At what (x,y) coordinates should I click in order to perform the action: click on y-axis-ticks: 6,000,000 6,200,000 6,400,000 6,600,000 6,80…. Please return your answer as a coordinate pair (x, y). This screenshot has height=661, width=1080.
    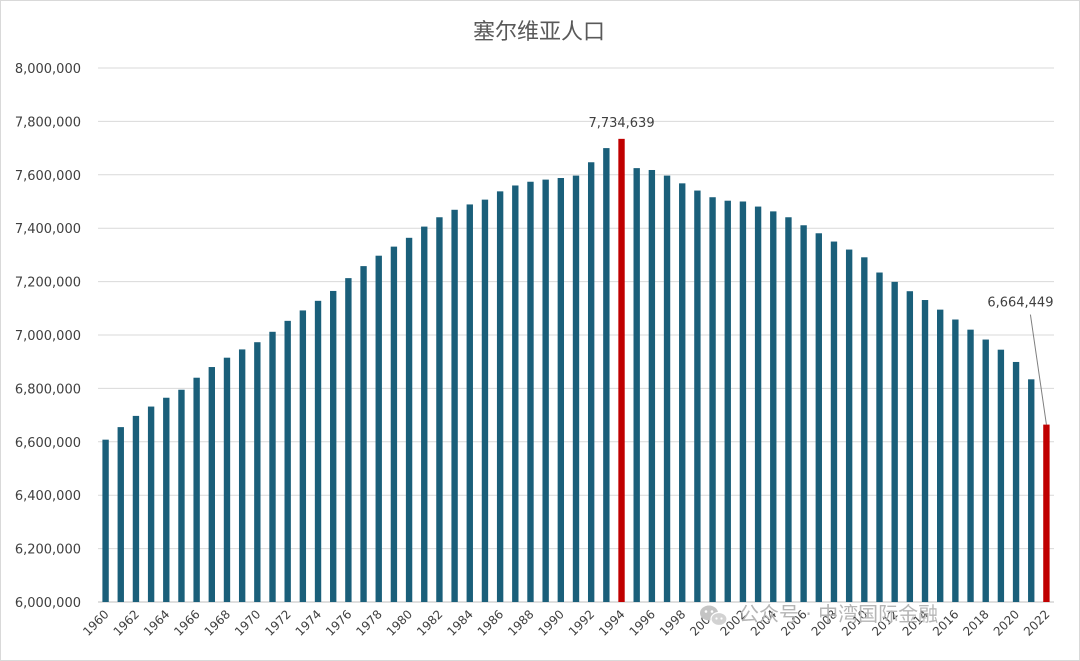
    Looking at the image, I should click on (48, 336).